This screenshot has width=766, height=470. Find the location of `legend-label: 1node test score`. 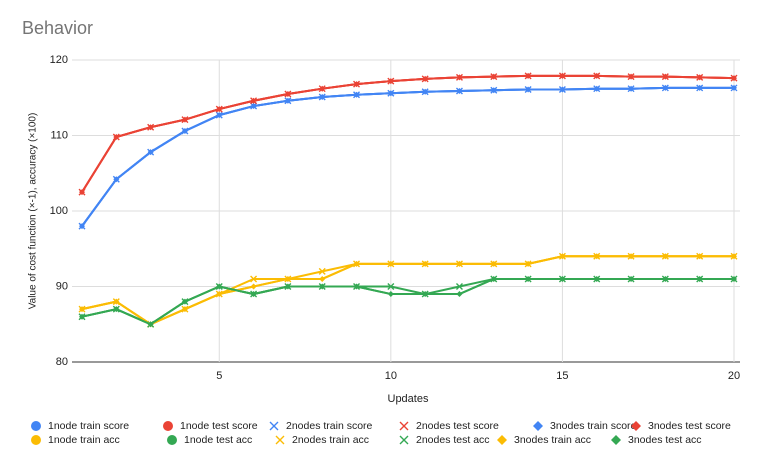

legend-label: 1node test score is located at coordinates (219, 426).